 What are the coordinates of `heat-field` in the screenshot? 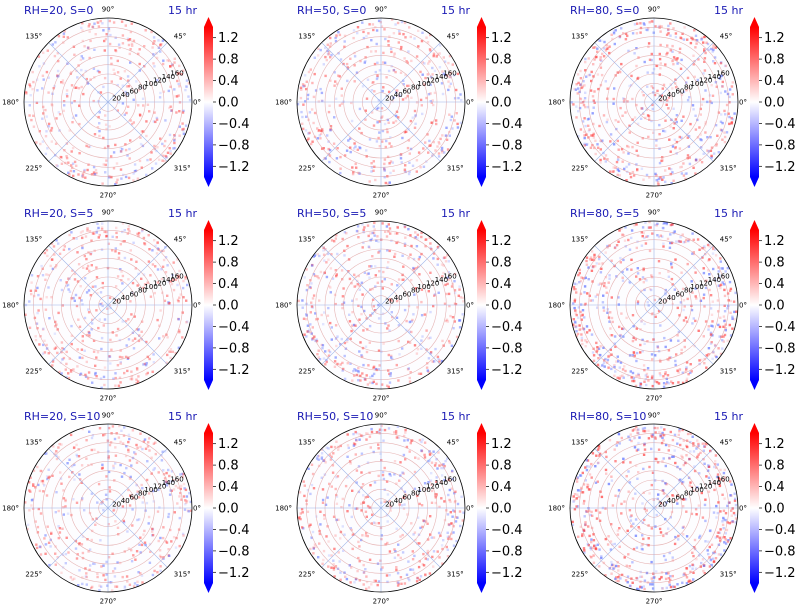 It's located at (108, 508).